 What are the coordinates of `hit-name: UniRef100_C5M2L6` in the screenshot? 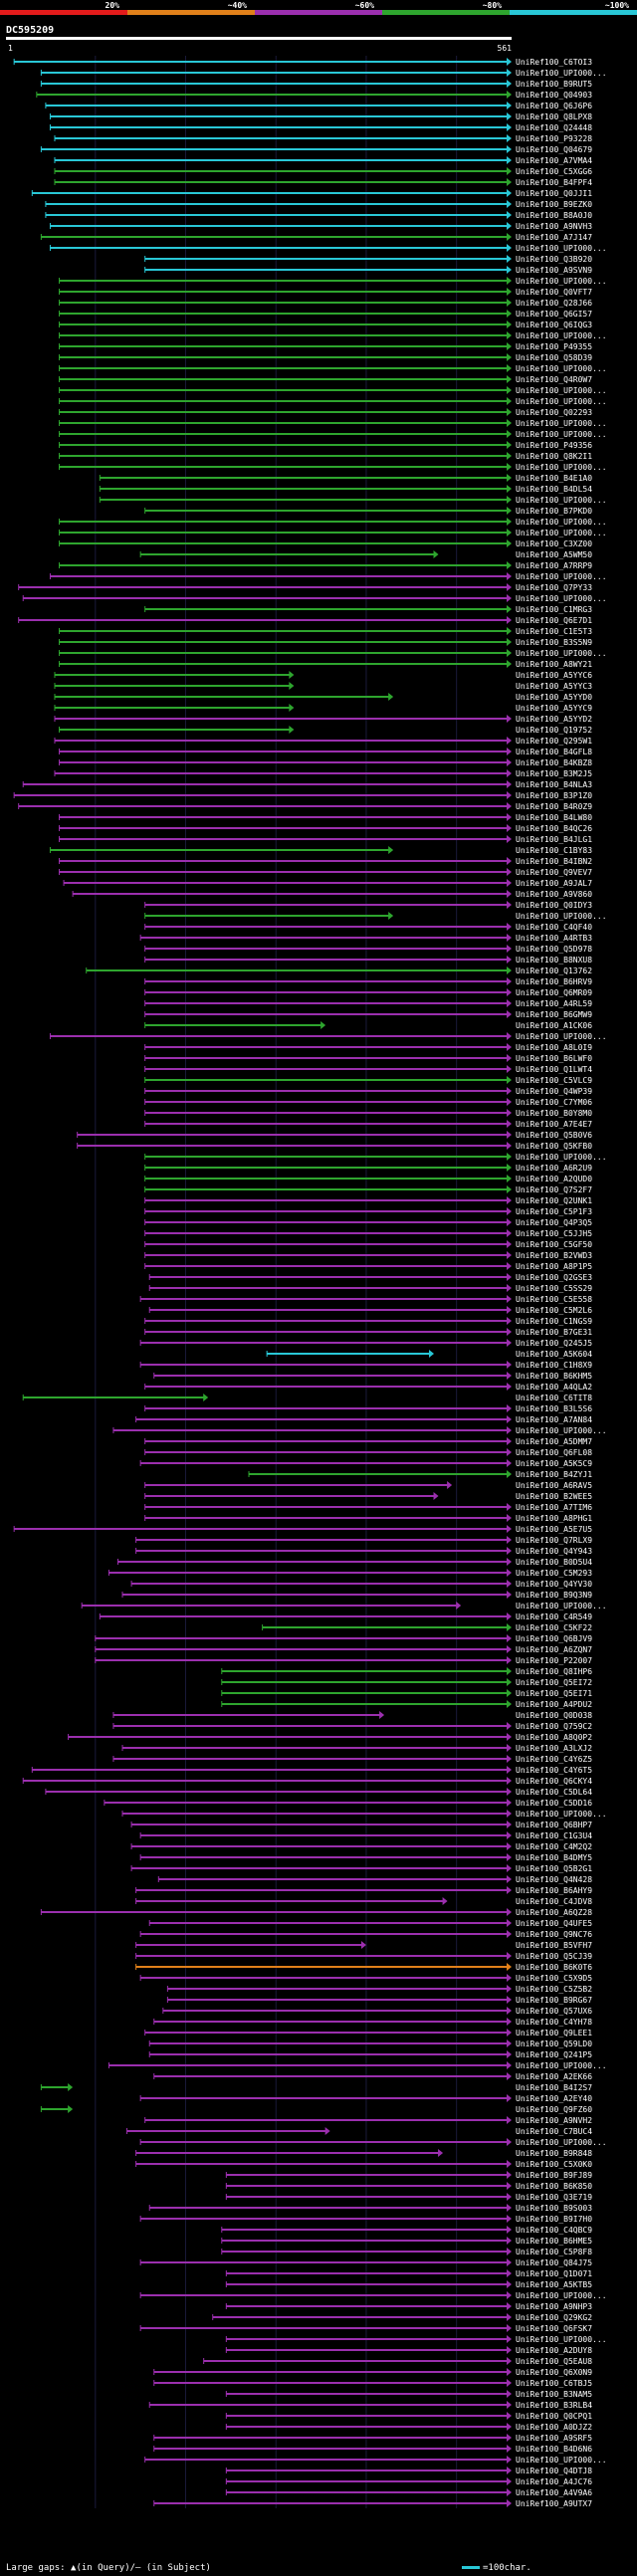 It's located at (554, 1310).